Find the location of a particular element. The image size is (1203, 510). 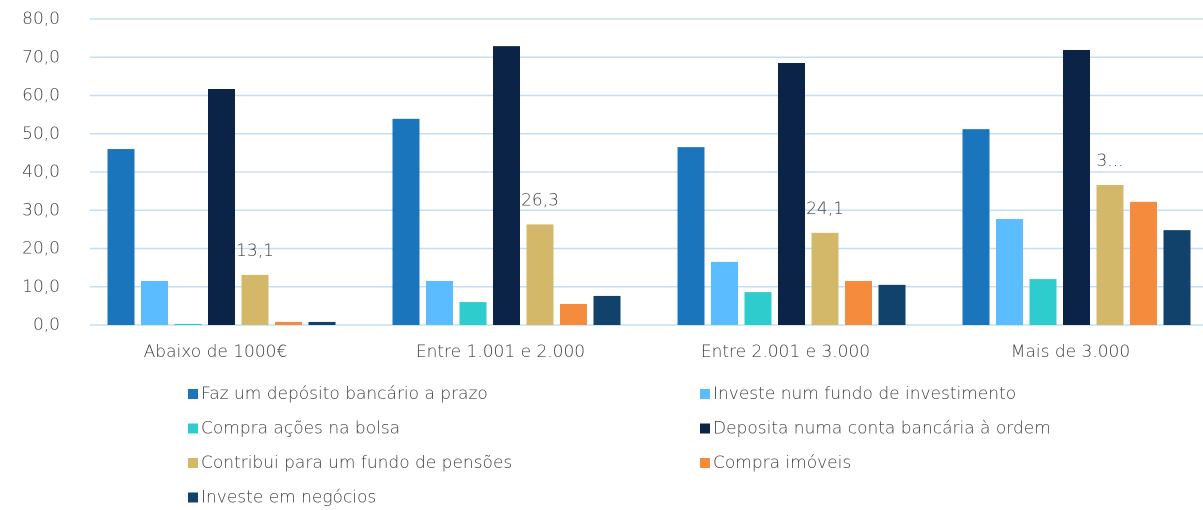

legend-label: Faz um depósito bancário a prazo is located at coordinates (344, 394).